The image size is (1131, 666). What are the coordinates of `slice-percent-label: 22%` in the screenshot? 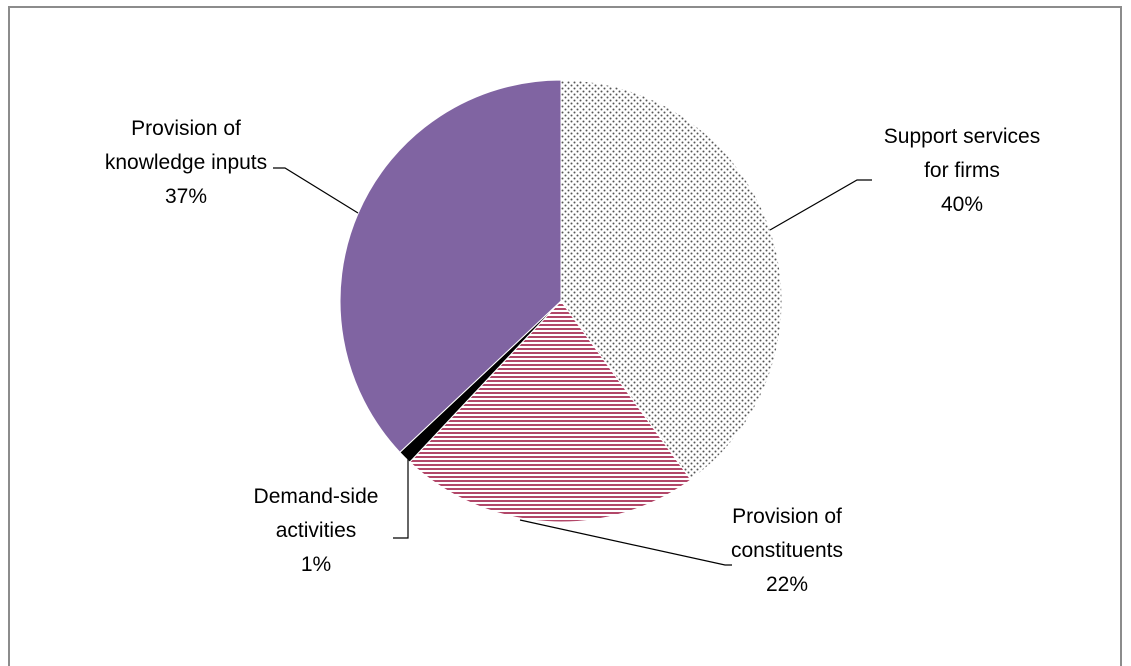 It's located at (787, 584).